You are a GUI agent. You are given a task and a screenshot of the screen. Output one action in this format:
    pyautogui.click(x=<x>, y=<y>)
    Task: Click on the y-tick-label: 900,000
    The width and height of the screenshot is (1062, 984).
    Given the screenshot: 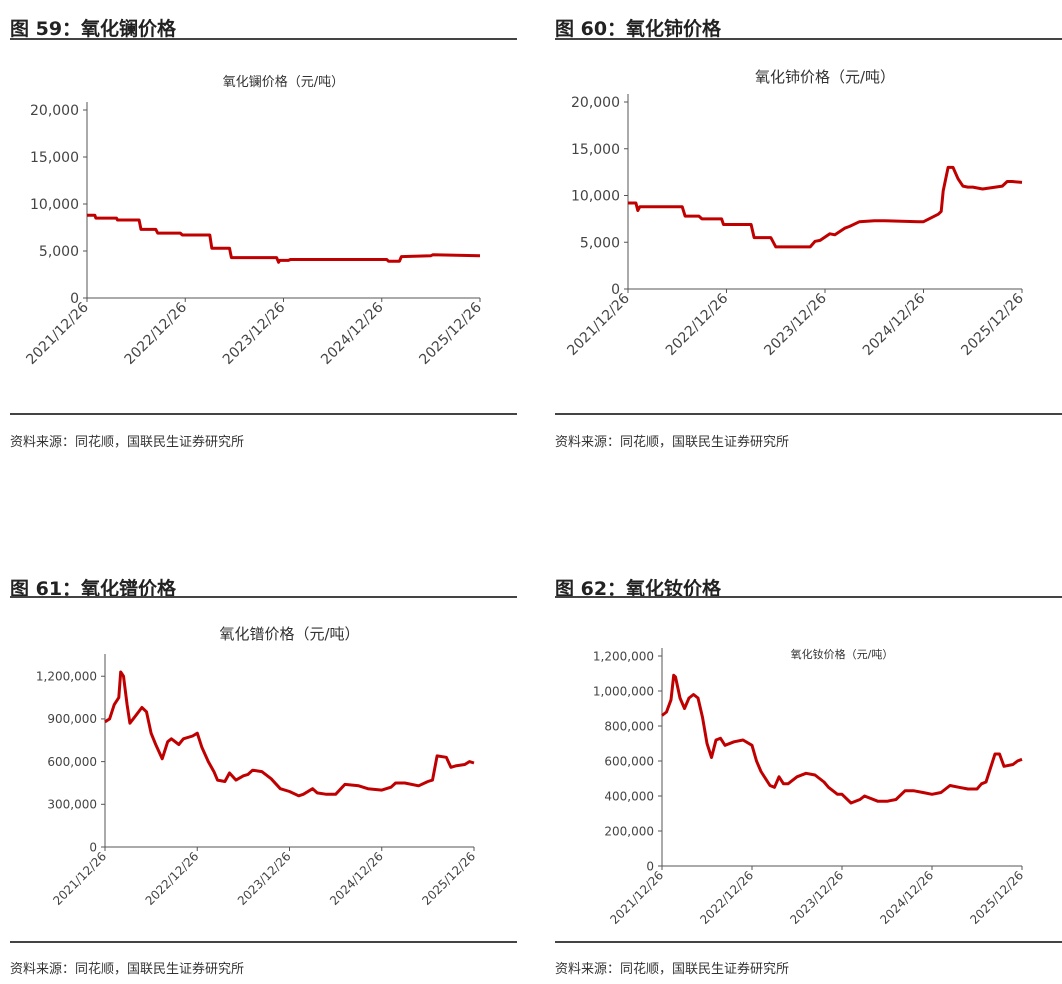 What is the action you would take?
    pyautogui.click(x=72, y=719)
    